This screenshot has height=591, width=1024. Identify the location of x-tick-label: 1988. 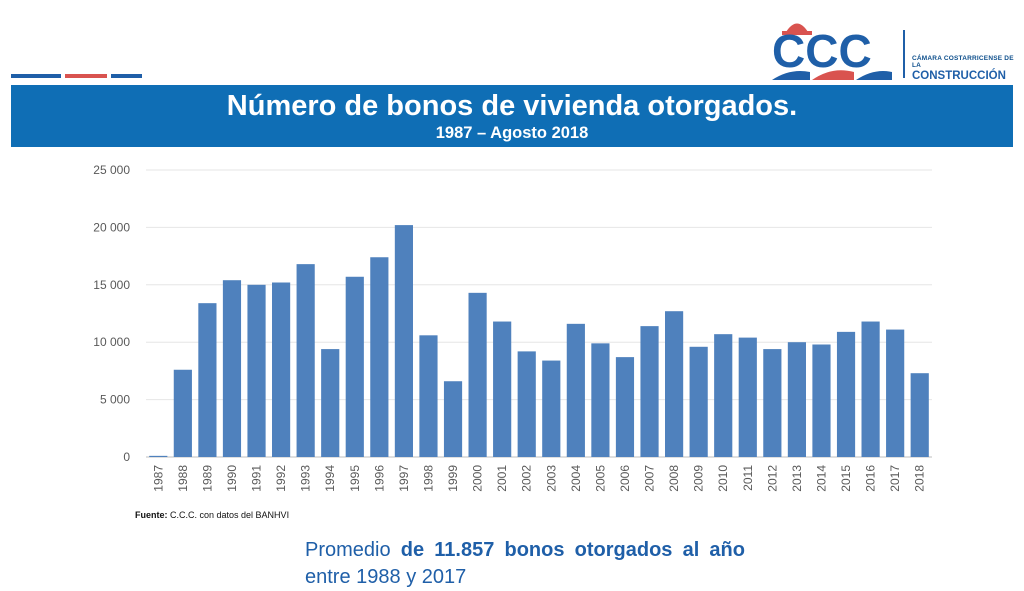
(183, 478).